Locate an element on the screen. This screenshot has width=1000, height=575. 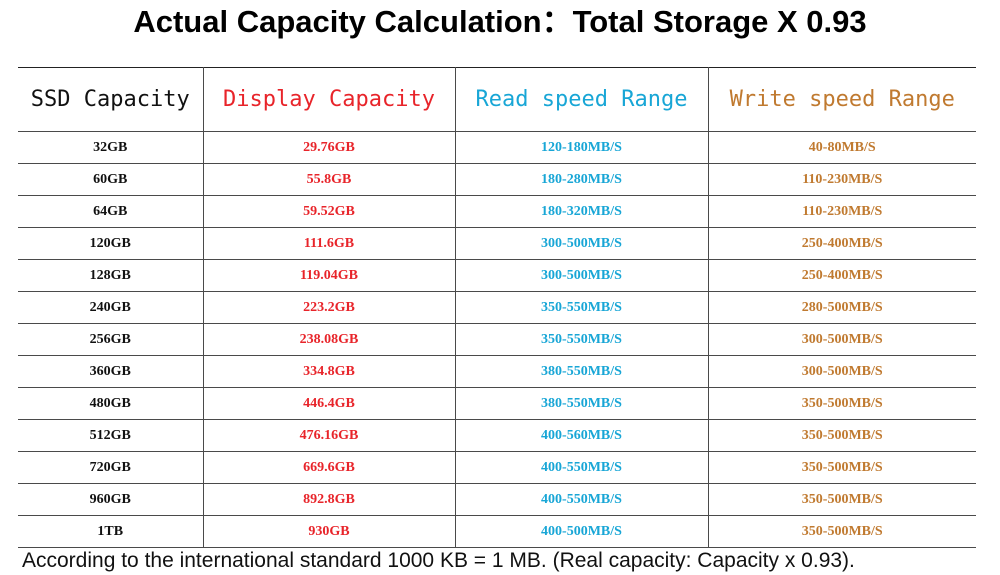
table-row: 480GB 446.4GB 380-550MB/S 350-500MB/S is located at coordinates (497, 403).